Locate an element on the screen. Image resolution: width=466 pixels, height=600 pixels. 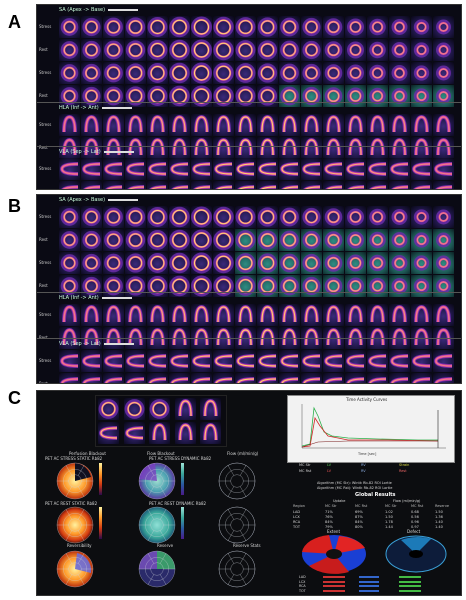
polar-map-stress-flow is located at coordinates (157, 481).